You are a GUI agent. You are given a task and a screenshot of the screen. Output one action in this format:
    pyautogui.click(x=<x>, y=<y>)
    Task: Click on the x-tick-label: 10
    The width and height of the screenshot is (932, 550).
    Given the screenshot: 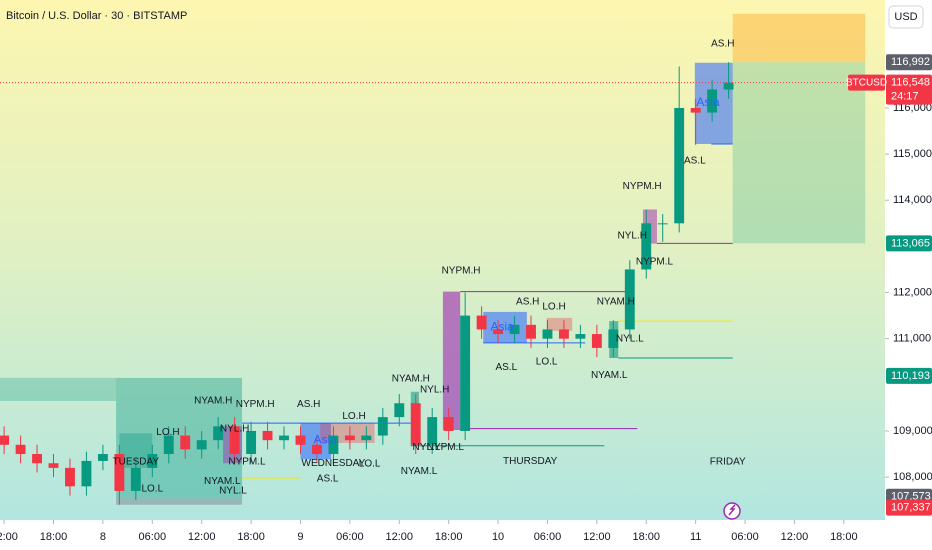 What is the action you would take?
    pyautogui.click(x=498, y=537)
    